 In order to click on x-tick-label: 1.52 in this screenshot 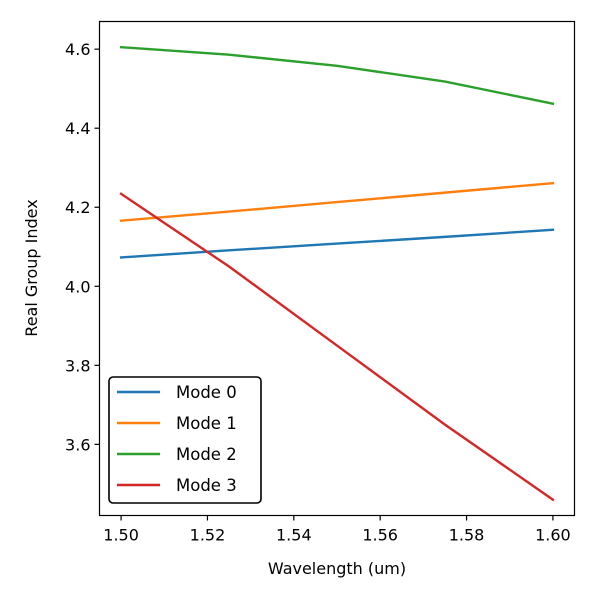, I will do `click(208, 535)`.